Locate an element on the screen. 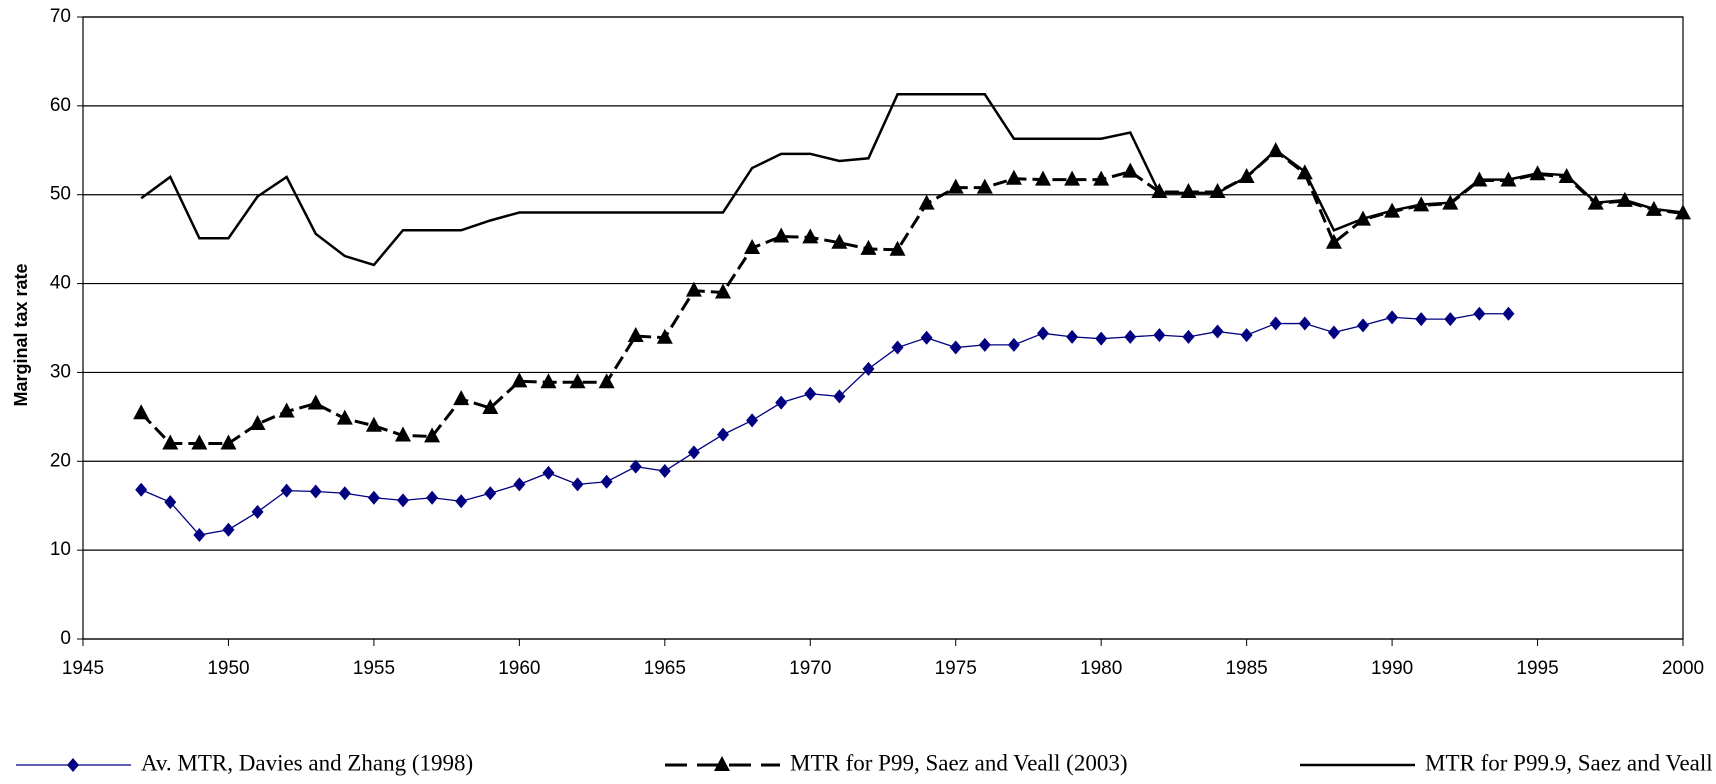 The image size is (1716, 784). y-tick-label: 30 is located at coordinates (60, 371).